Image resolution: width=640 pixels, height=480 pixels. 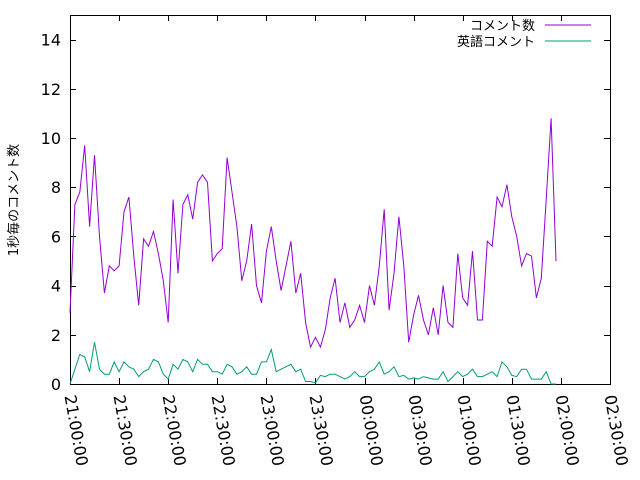 I want to click on x-tick-label: 23:00:00, so click(x=272, y=430).